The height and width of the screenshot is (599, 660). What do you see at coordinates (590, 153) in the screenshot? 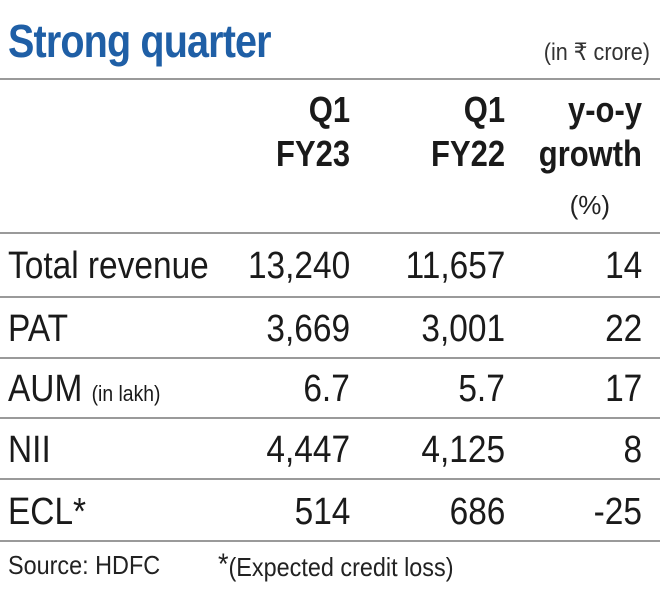
I see `header-growth-line2: growth` at bounding box center [590, 153].